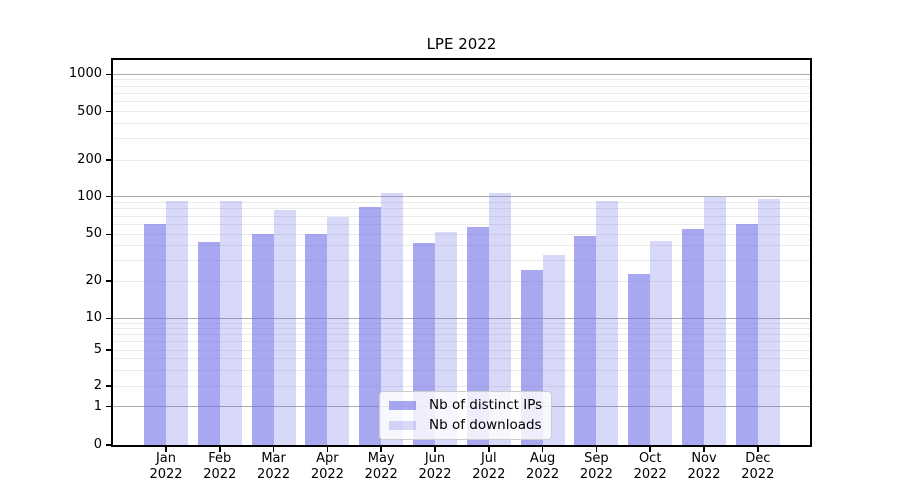 Image resolution: width=900 pixels, height=500 pixels. I want to click on x-tick-label: Nov 2022, so click(704, 466).